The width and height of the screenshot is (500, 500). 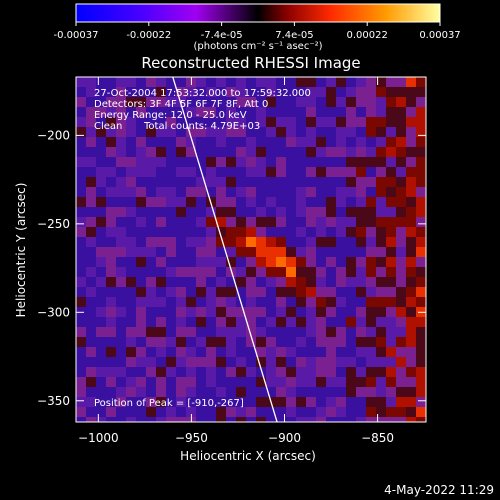 I want to click on x-axis-label: Heliocentric X (arcsec), so click(x=248, y=456).